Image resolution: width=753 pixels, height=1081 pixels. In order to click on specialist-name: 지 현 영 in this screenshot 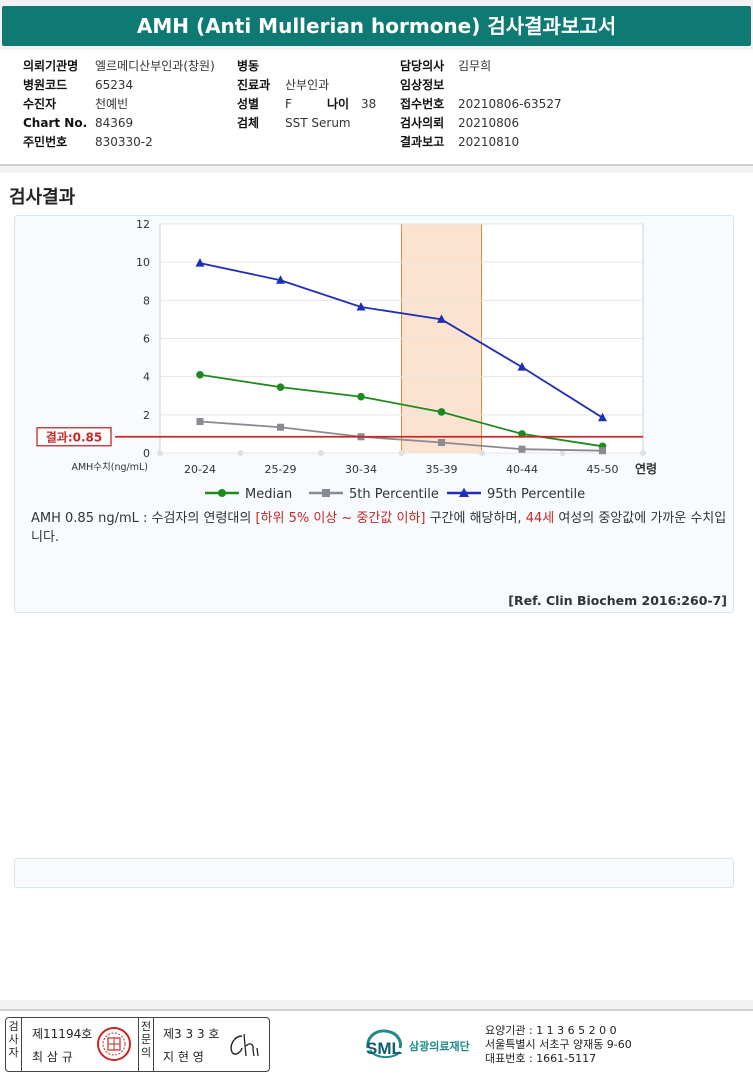, I will do `click(183, 1057)`.